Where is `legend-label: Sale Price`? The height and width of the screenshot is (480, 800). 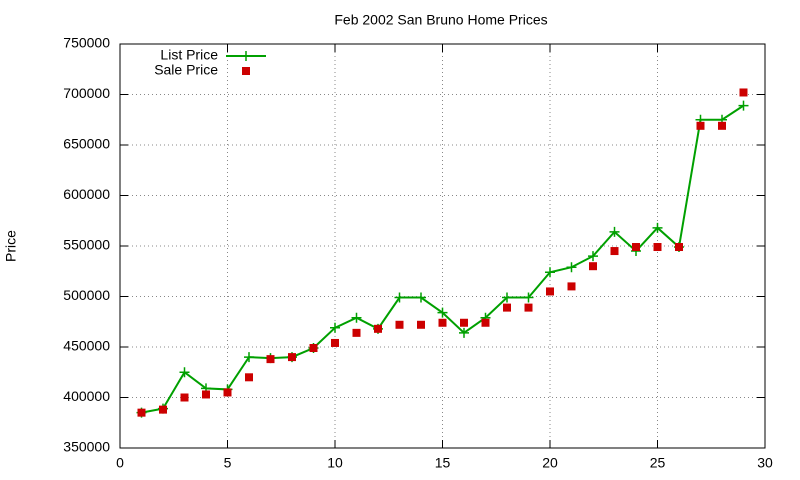 legend-label: Sale Price is located at coordinates (186, 70).